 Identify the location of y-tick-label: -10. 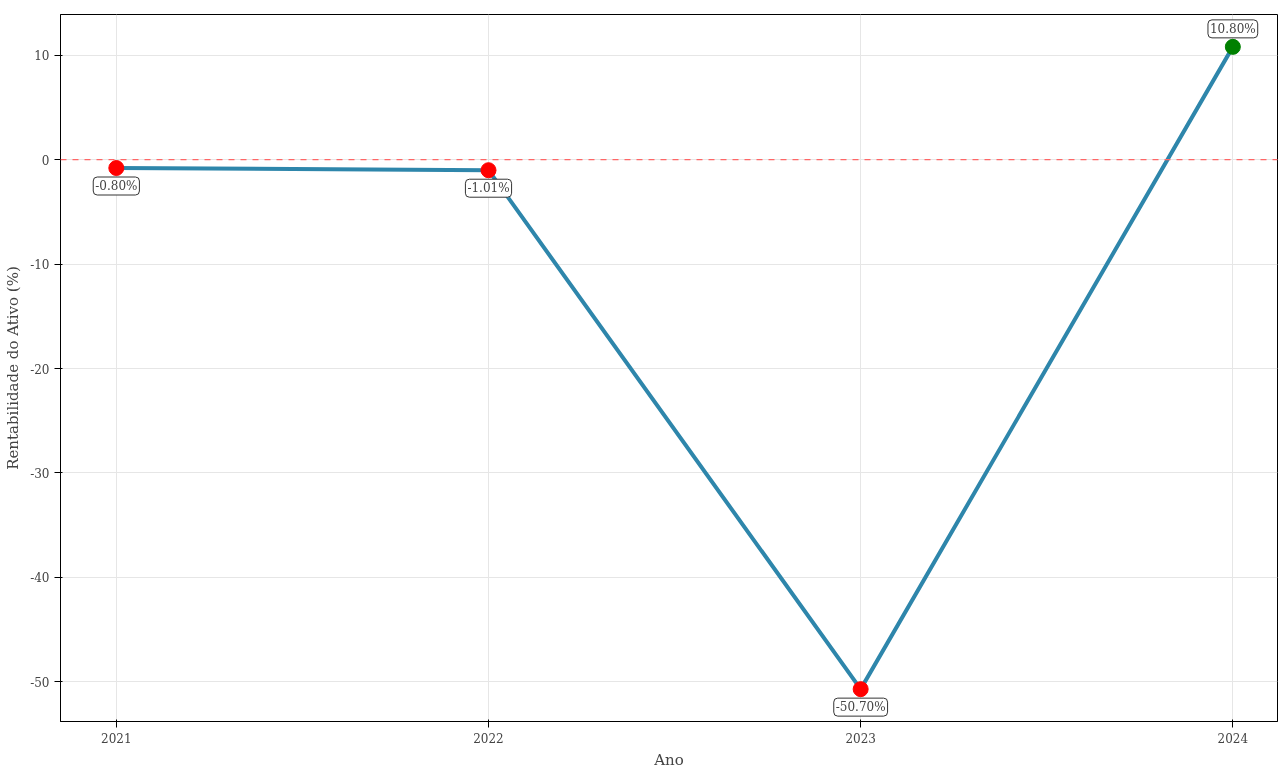
(40, 265).